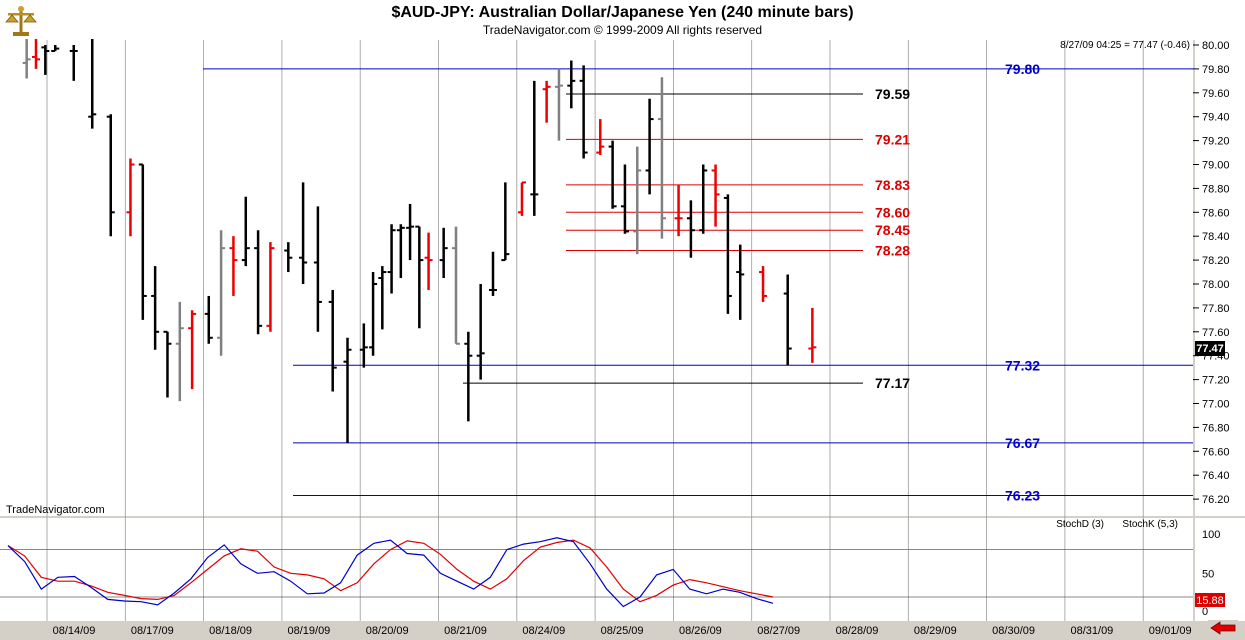  I want to click on price-tick-label: 76.40, so click(1216, 476).